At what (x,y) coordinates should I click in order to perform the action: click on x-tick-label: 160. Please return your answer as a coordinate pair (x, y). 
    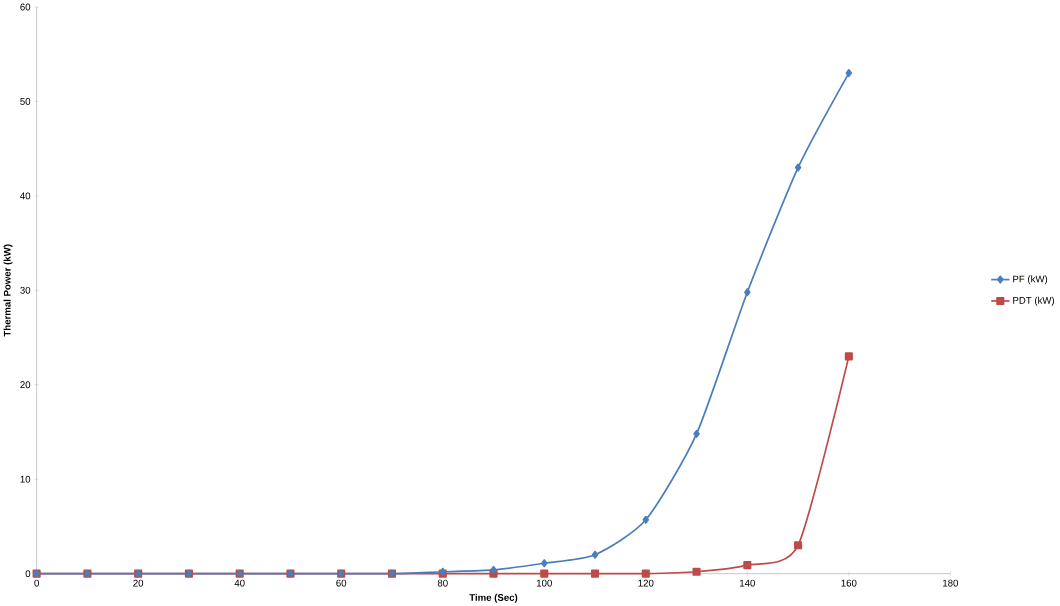
    Looking at the image, I should click on (849, 583).